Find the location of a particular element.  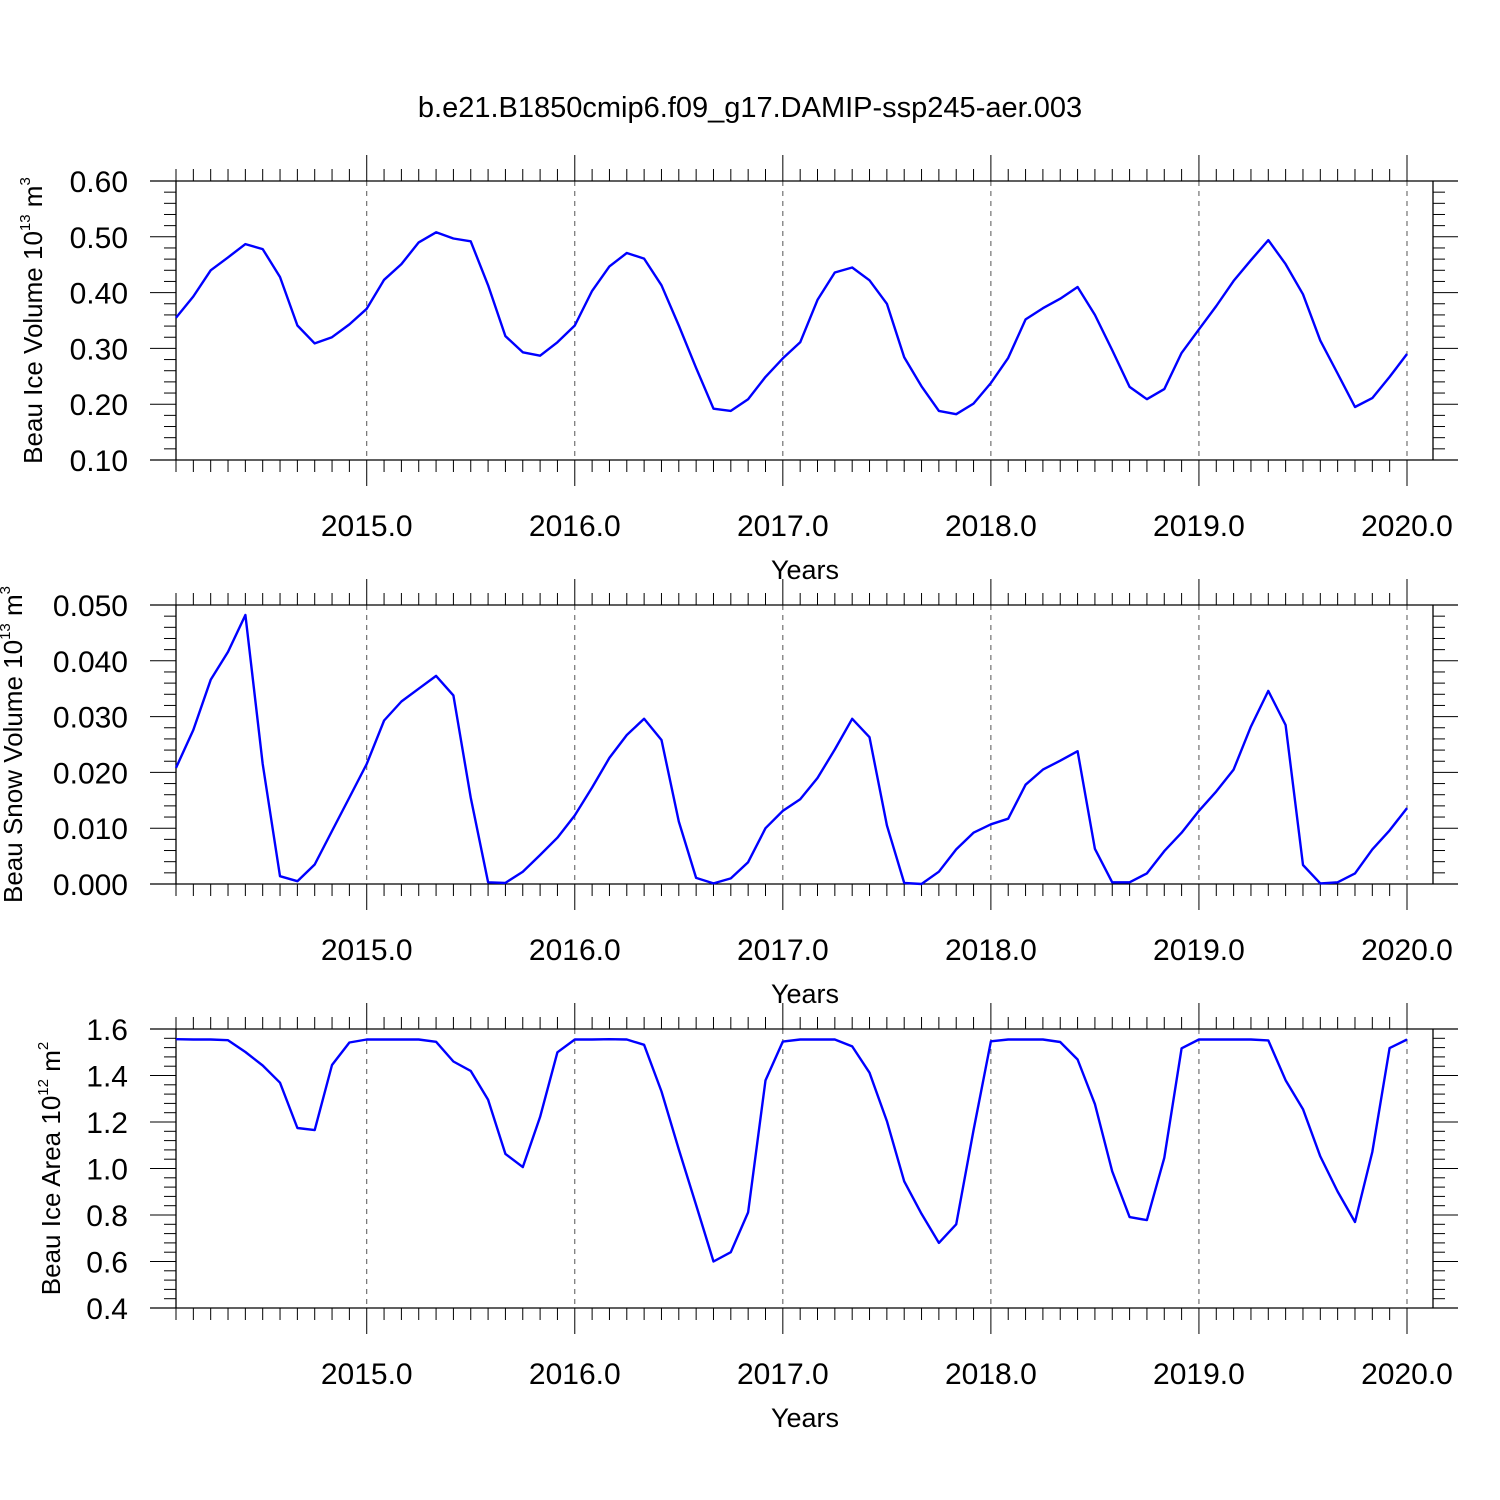

snow-volume-x-tick-label: 2018.0 is located at coordinates (991, 950).